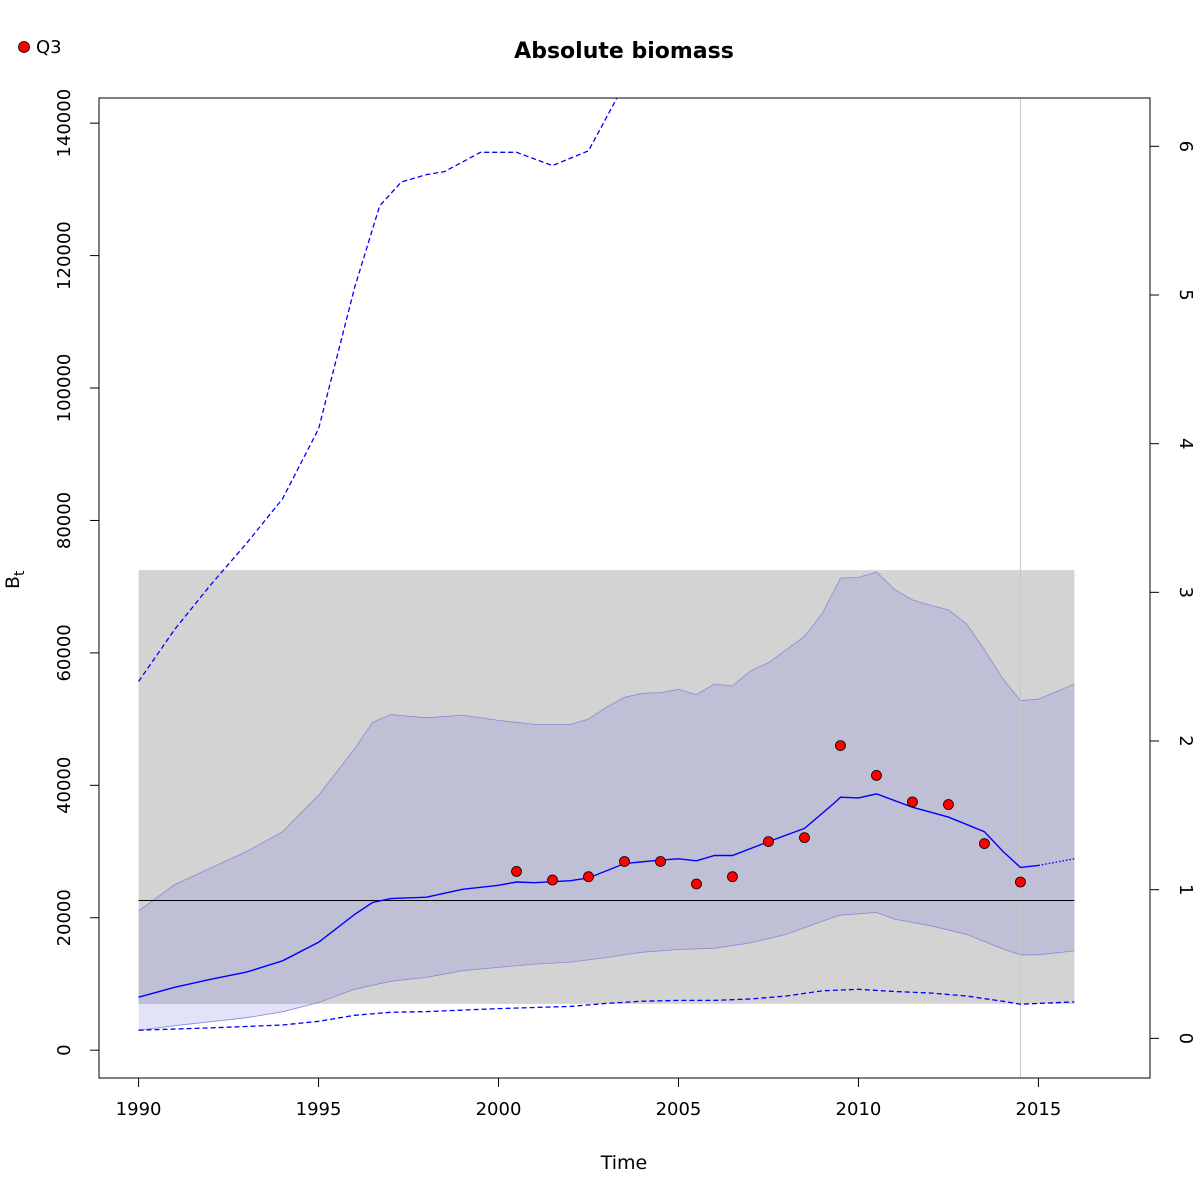 Image resolution: width=1200 pixels, height=1200 pixels. Describe the element at coordinates (1039, 1109) in the screenshot. I see `x-tick-label: 2015` at that location.